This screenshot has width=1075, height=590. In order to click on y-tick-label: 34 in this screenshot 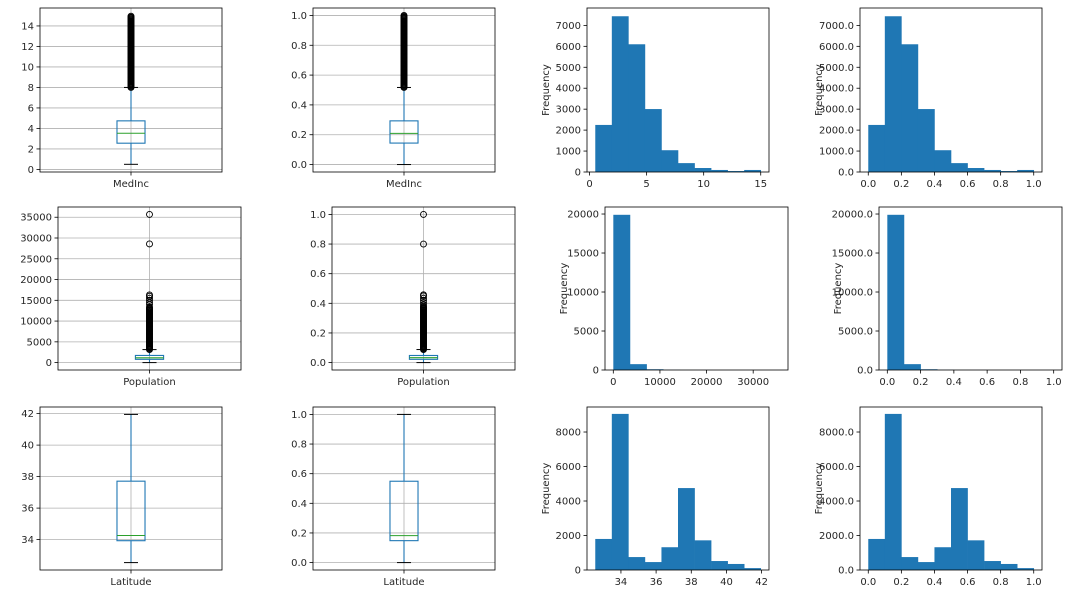, I will do `click(27, 540)`.